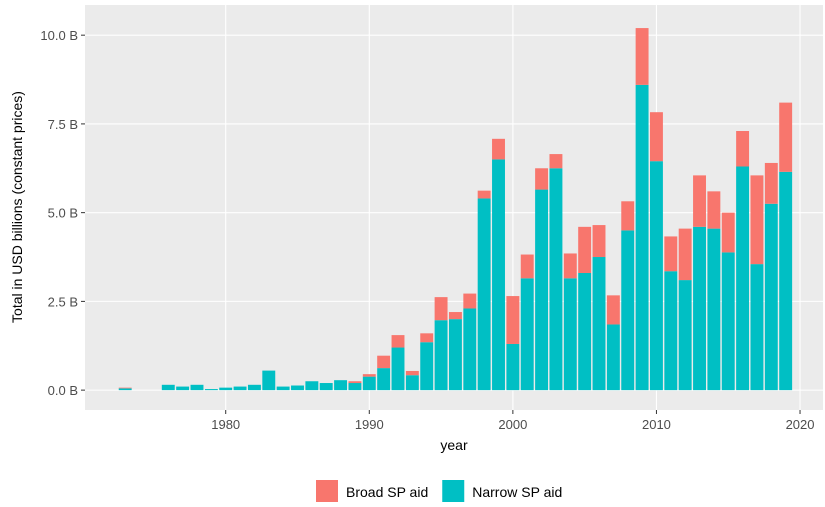 Image resolution: width=825 pixels, height=507 pixels. What do you see at coordinates (517, 492) in the screenshot?
I see `legend-label: Narrow SP aid` at bounding box center [517, 492].